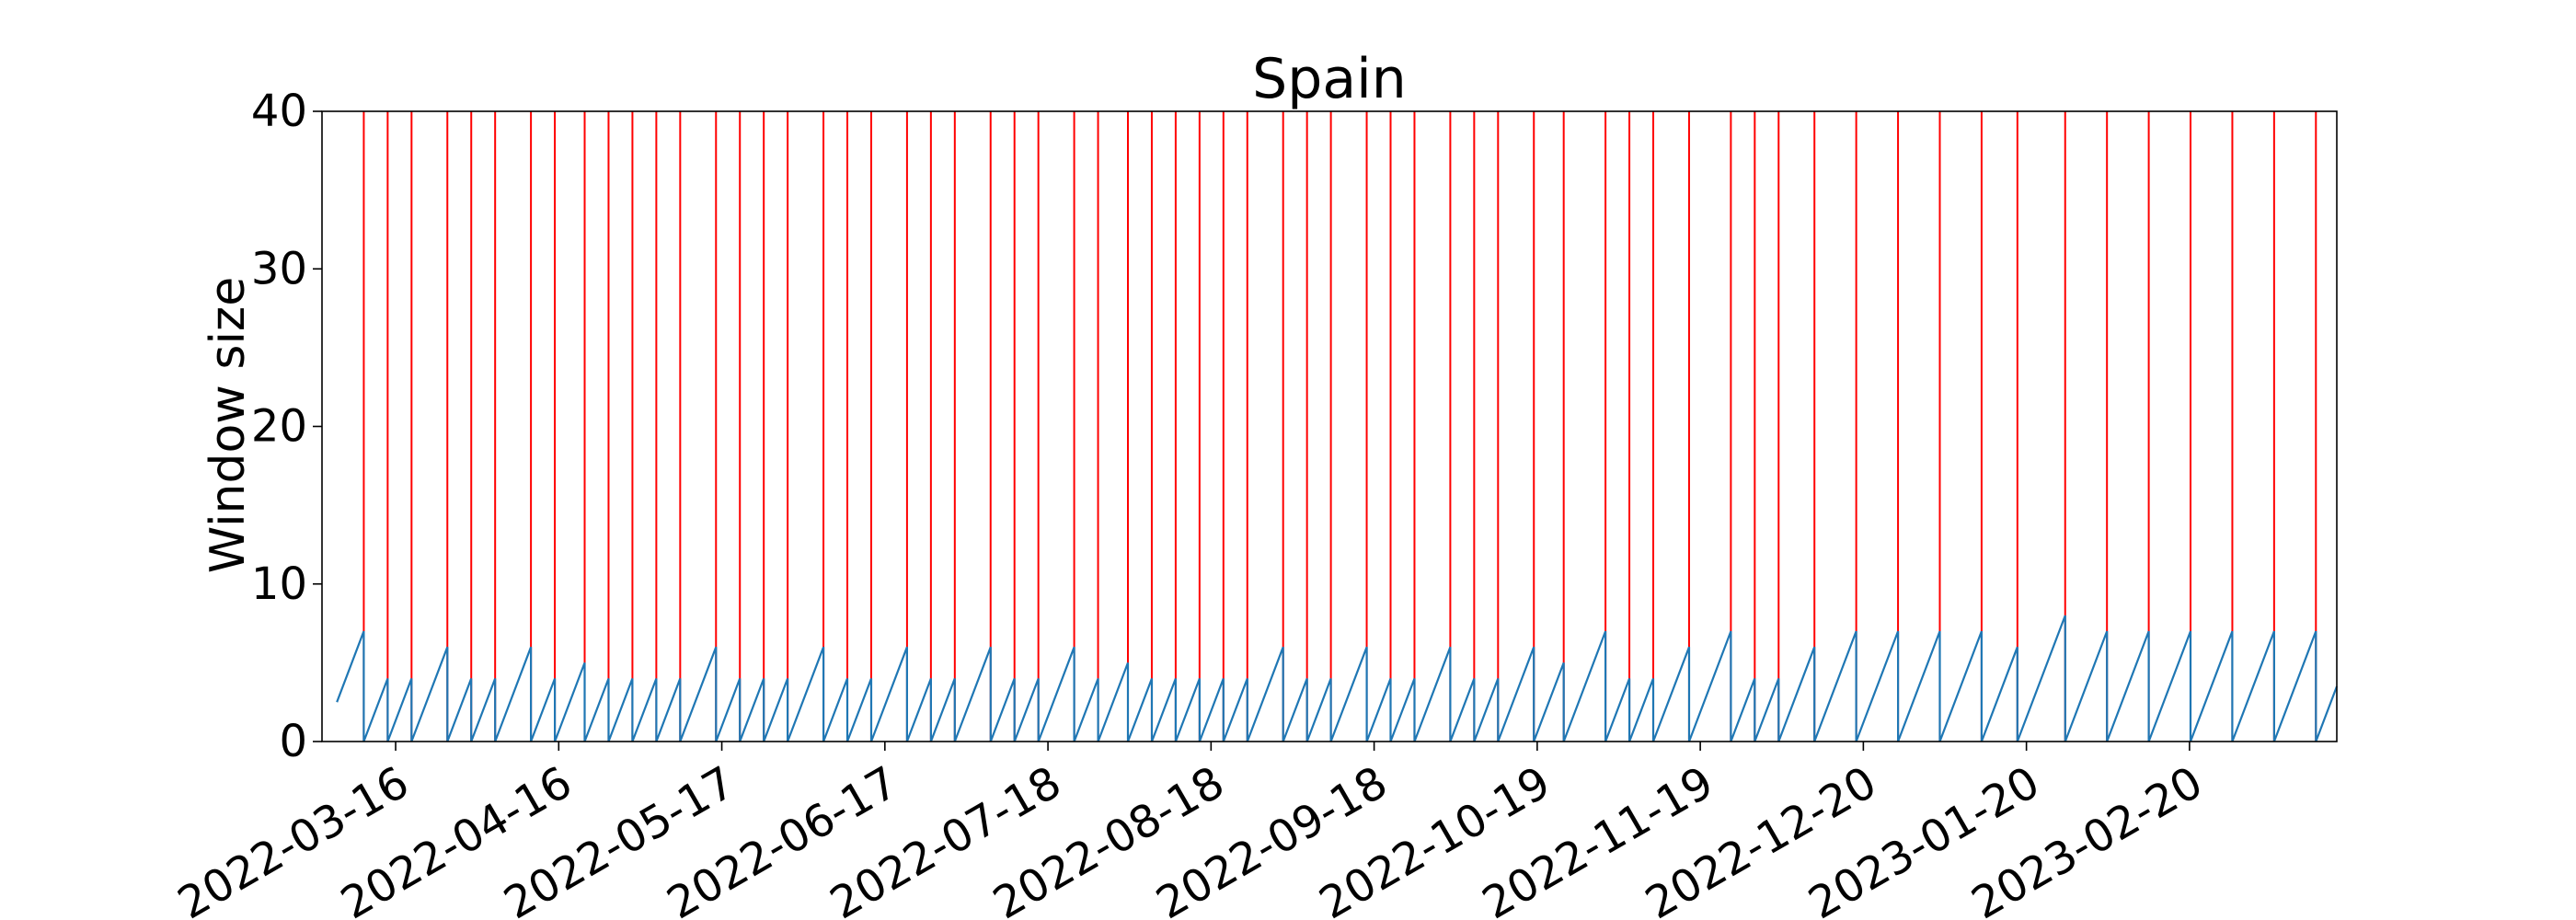 This screenshot has width=2576, height=920. Describe the element at coordinates (228, 425) in the screenshot. I see `y-axis-label: Window size` at that location.